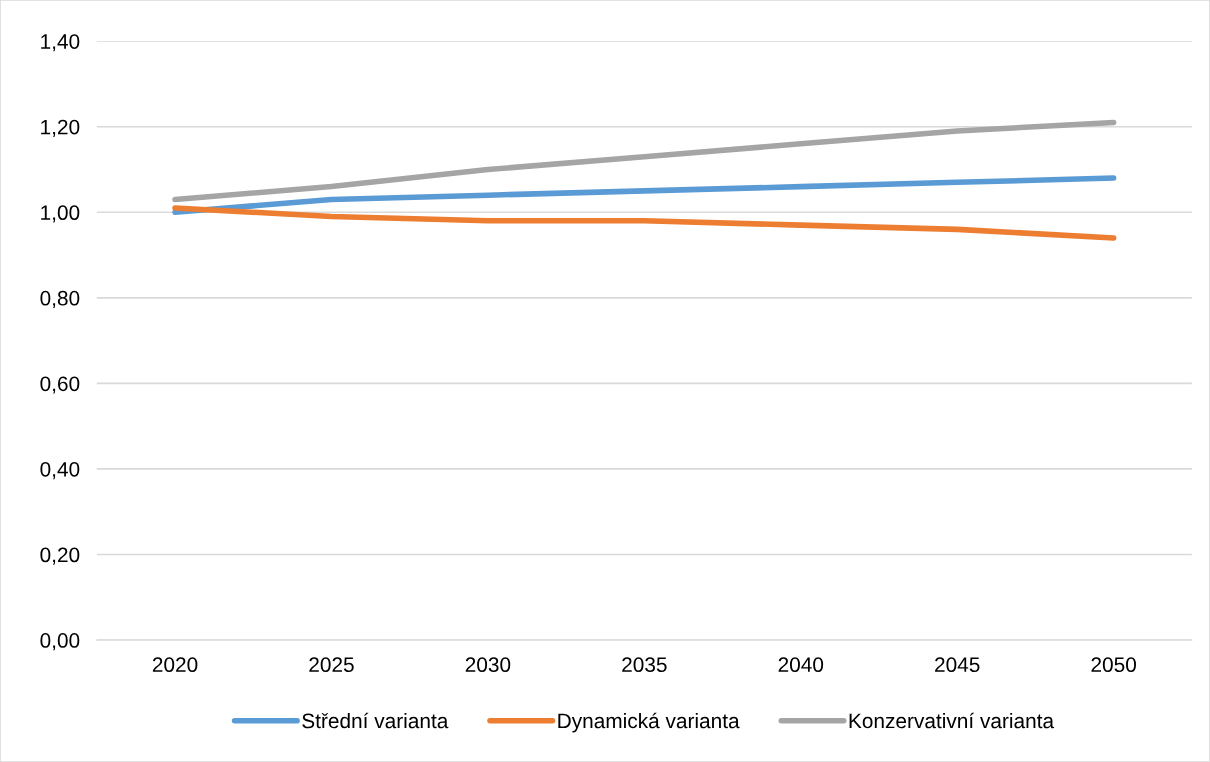 The height and width of the screenshot is (762, 1210). Describe the element at coordinates (60, 128) in the screenshot. I see `y-tick-label: 1,20` at that location.